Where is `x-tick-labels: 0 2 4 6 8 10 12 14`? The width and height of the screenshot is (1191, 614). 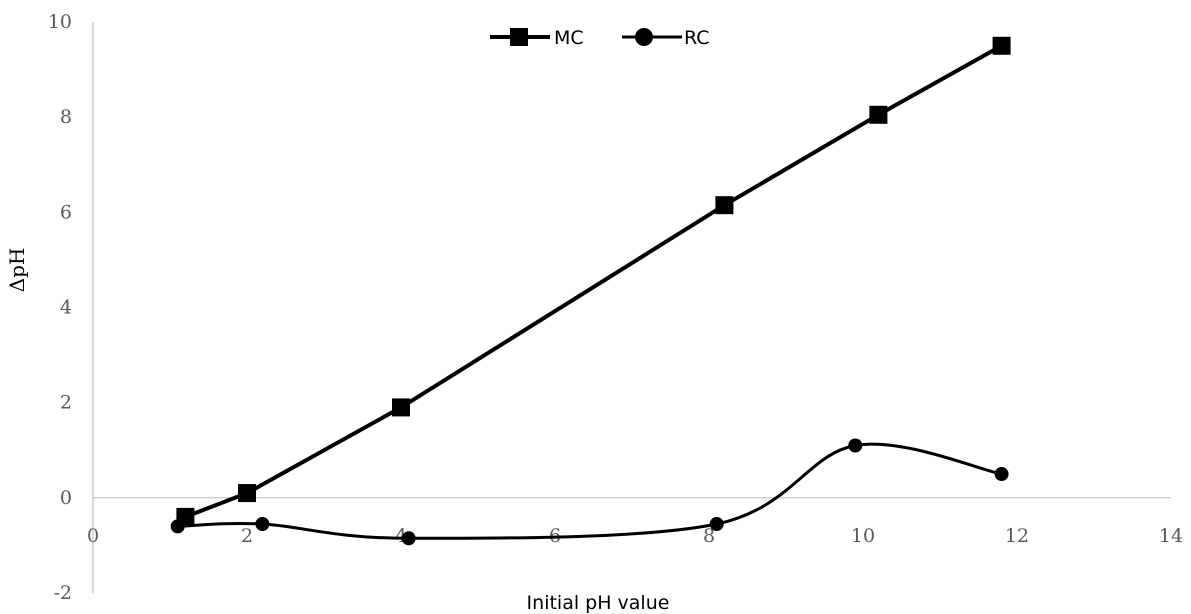 x-tick-labels: 0 2 4 6 8 10 12 14 is located at coordinates (635, 536).